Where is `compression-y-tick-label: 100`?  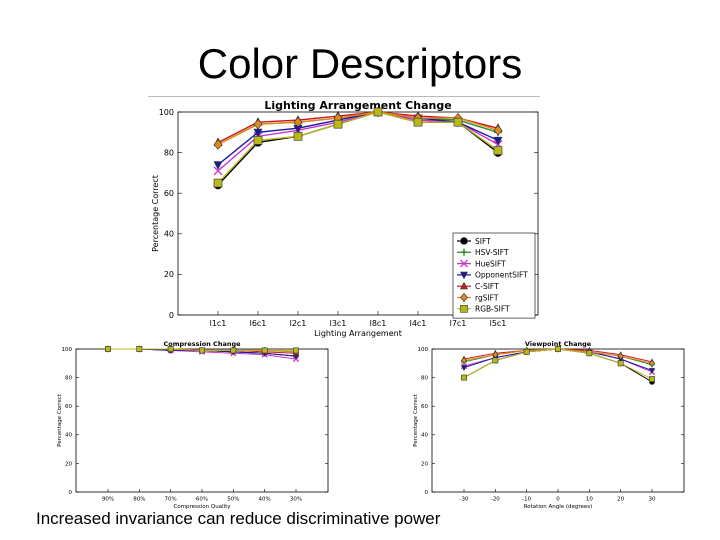
compression-y-tick-label: 100 is located at coordinates (67, 350).